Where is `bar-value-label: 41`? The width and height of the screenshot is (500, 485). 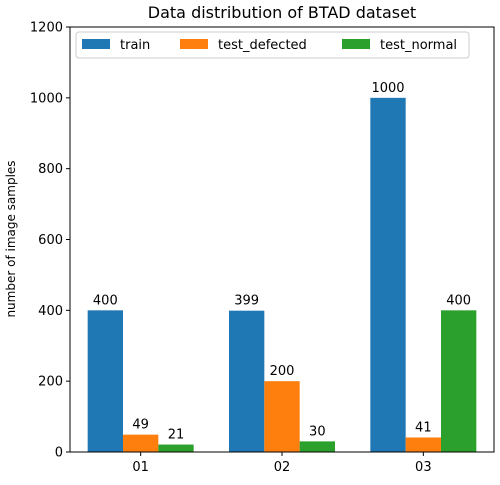 bar-value-label: 41 is located at coordinates (423, 427).